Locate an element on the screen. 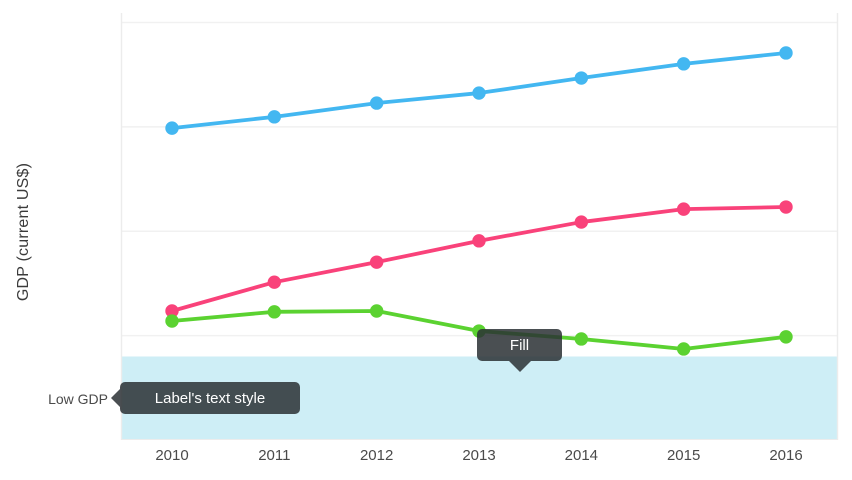 The width and height of the screenshot is (852, 480). data-point-green-2015 is located at coordinates (683, 349).